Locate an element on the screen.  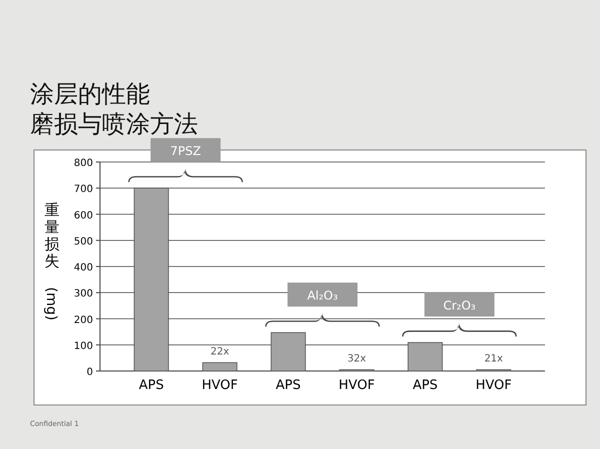
y-tick-label: 800 is located at coordinates (83, 163).